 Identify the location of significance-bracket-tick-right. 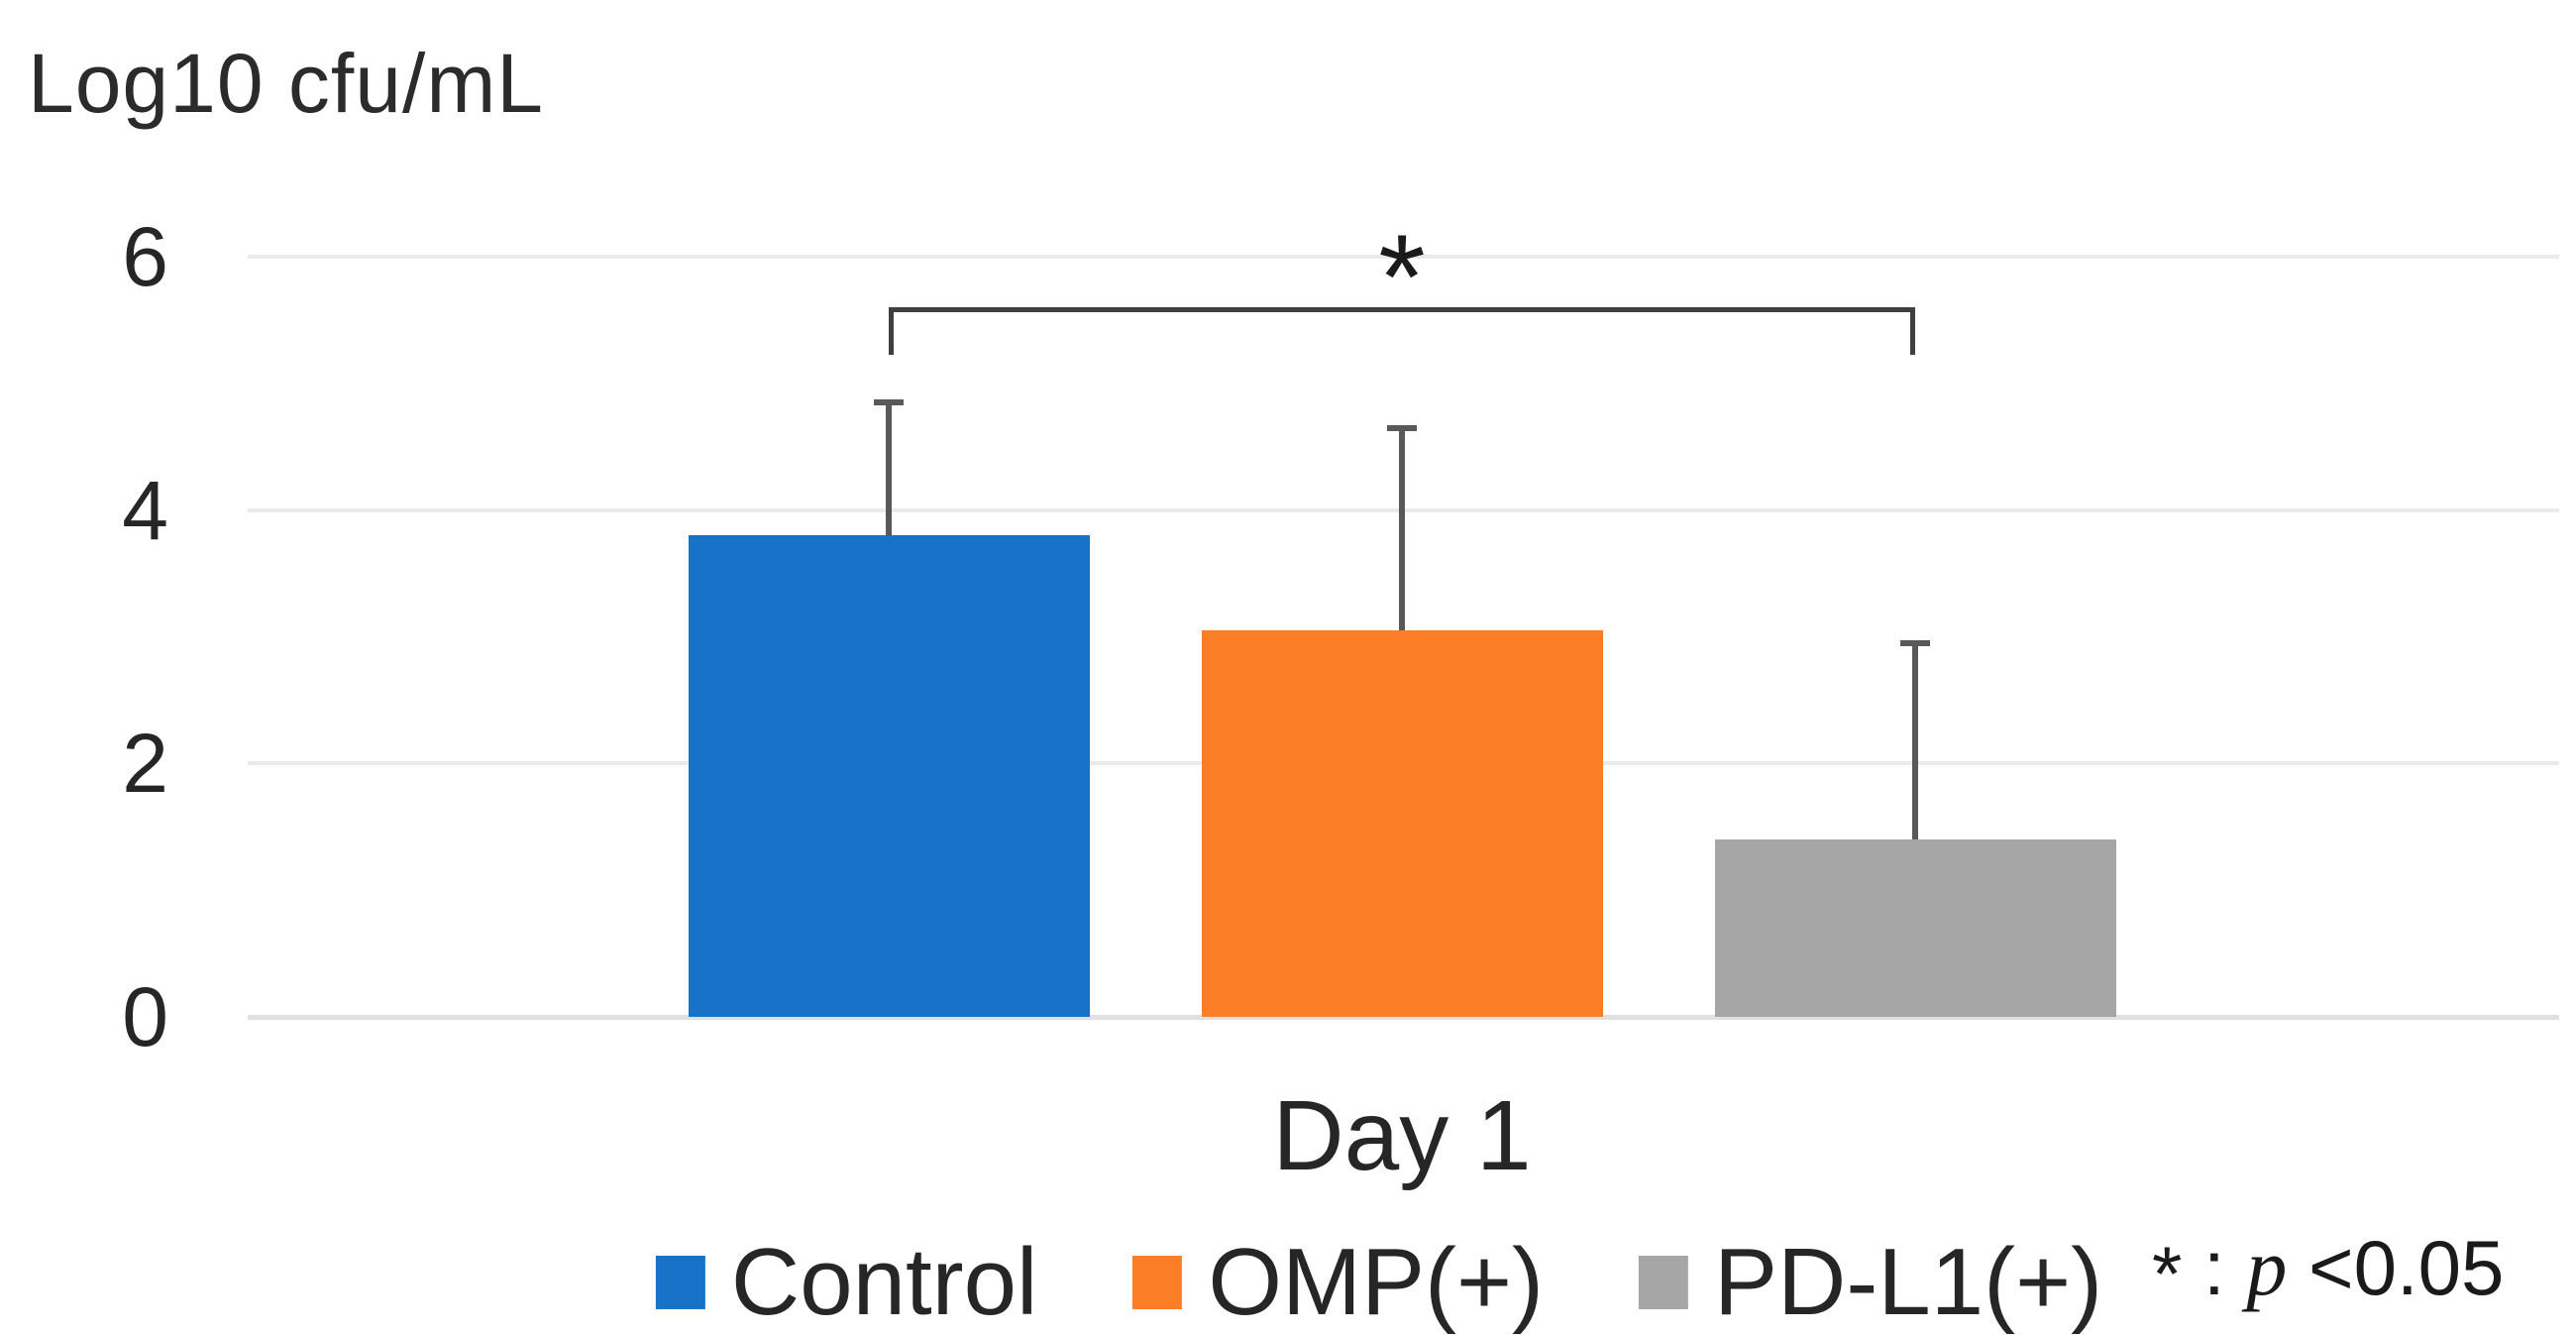
(1913, 331).